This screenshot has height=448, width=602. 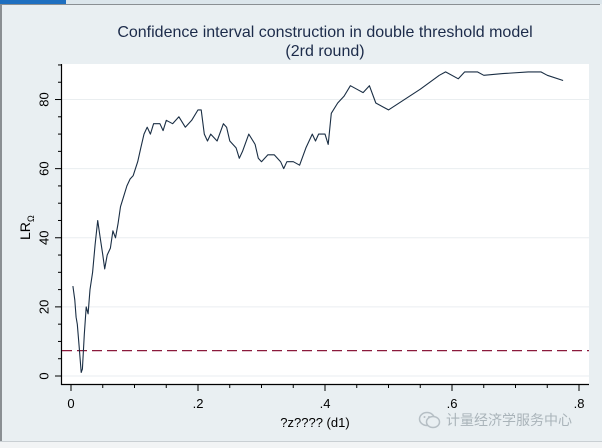 What do you see at coordinates (70, 403) in the screenshot?
I see `x-tick-label: 0` at bounding box center [70, 403].